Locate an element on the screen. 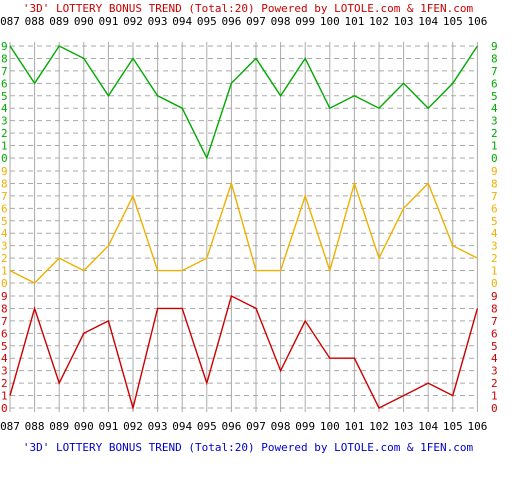 This screenshot has height=500, width=518. x-tick-label: 087 is located at coordinates (10, 21).